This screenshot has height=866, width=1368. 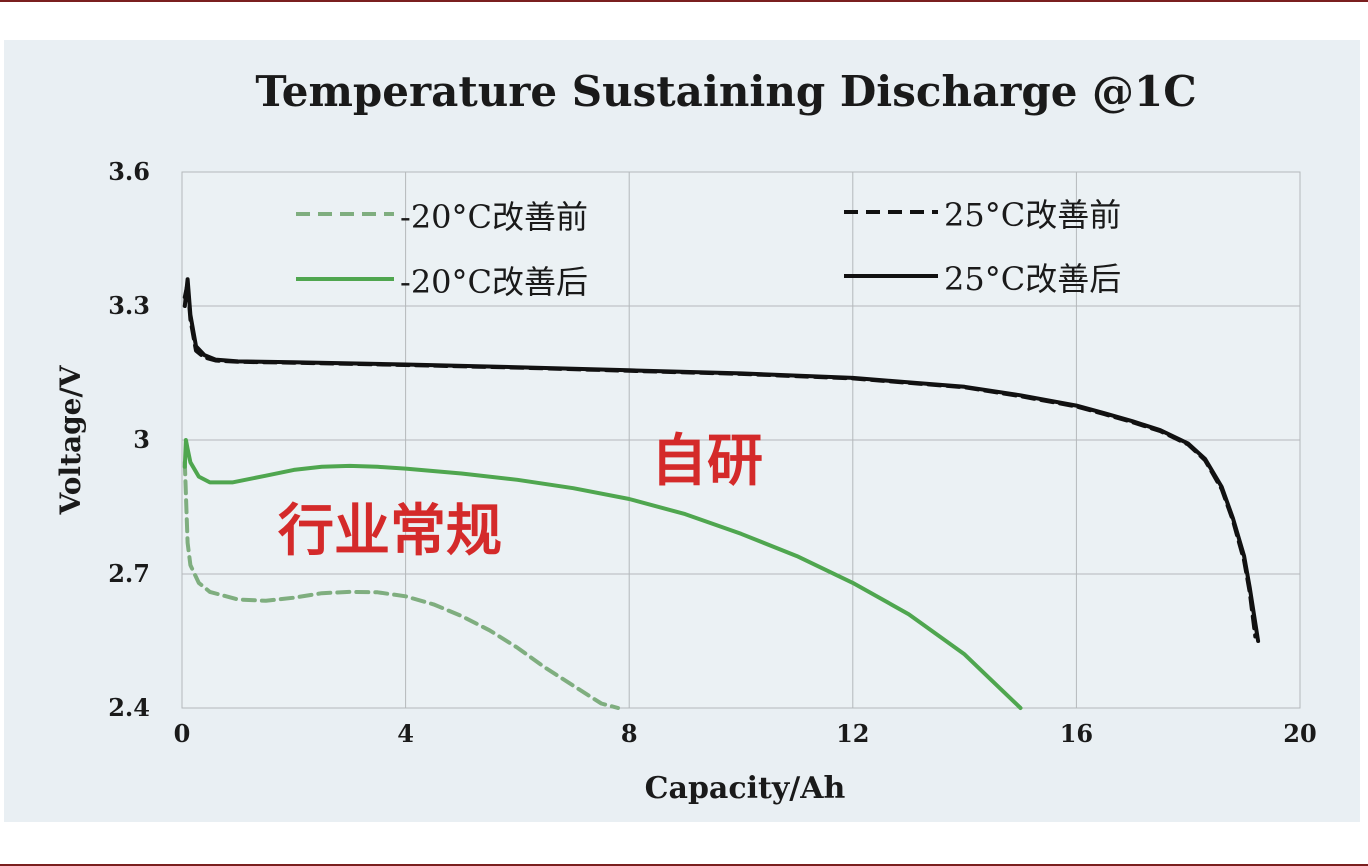 I want to click on x-tick-label-5: 20, so click(x=1299, y=733).